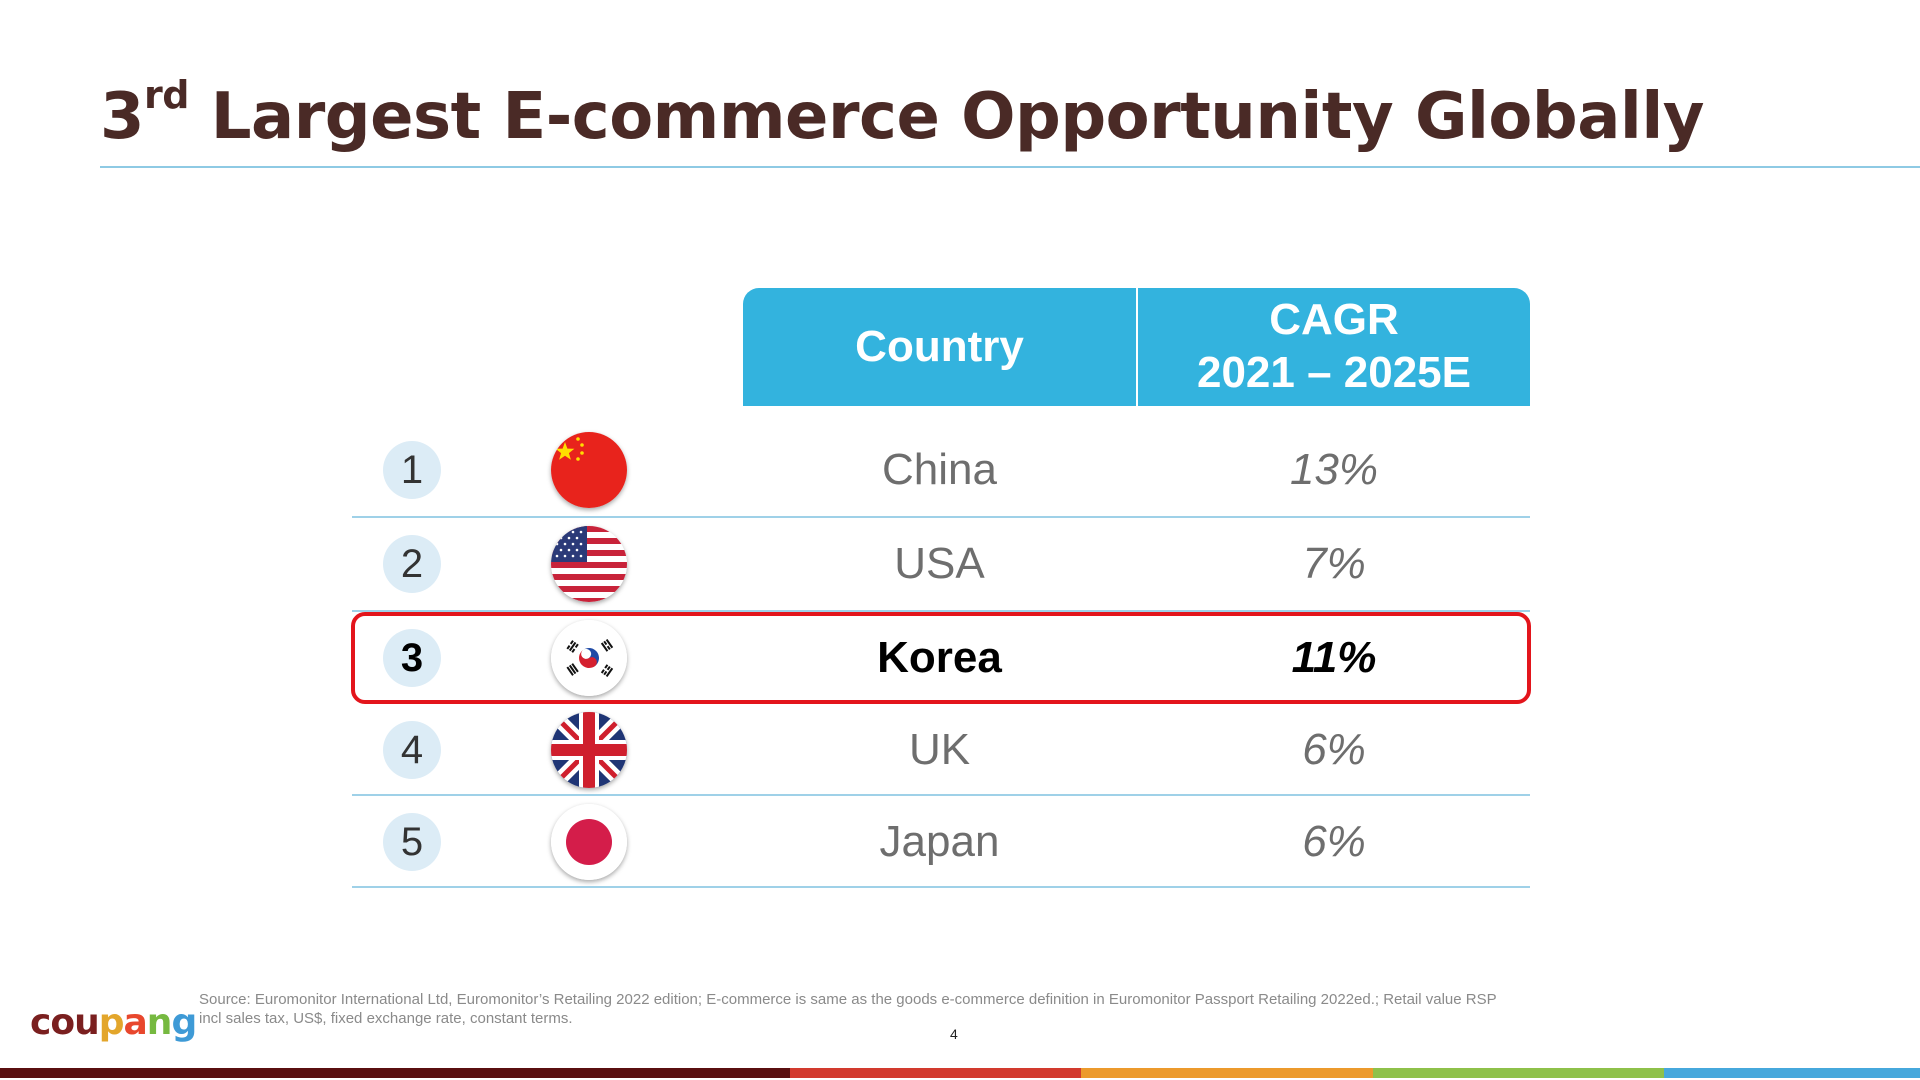 The height and width of the screenshot is (1080, 1920). I want to click on country-name: UK, so click(939, 749).